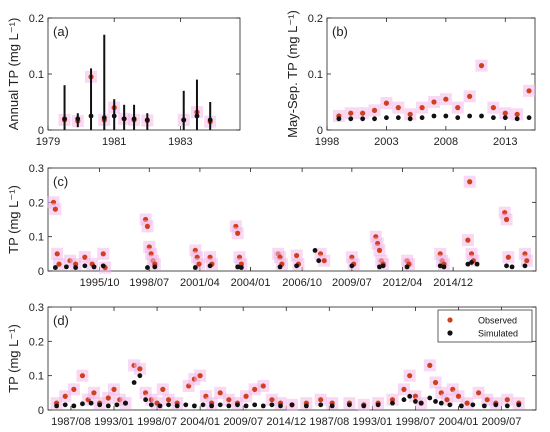 The image size is (550, 432). I want to click on legend-marker, so click(450, 333).